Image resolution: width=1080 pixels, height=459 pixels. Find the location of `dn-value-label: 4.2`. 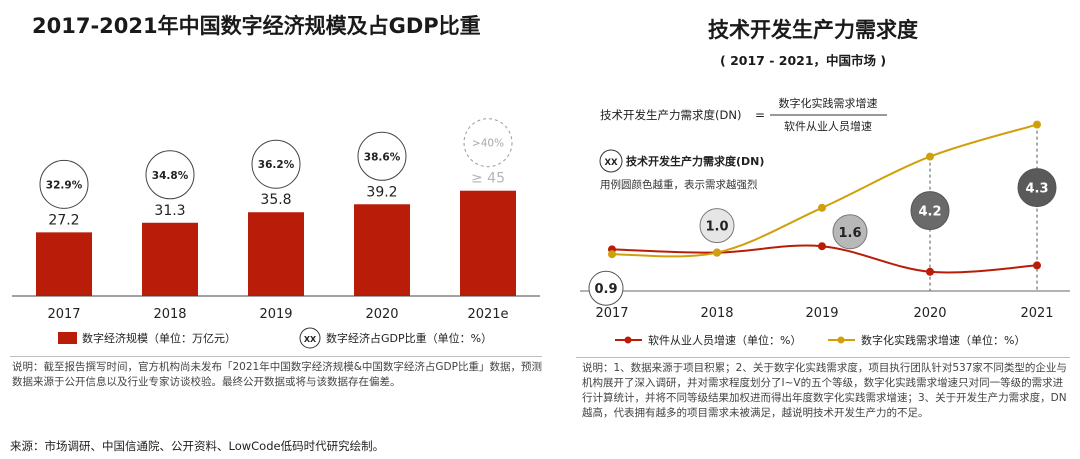

dn-value-label: 4.2 is located at coordinates (929, 212).